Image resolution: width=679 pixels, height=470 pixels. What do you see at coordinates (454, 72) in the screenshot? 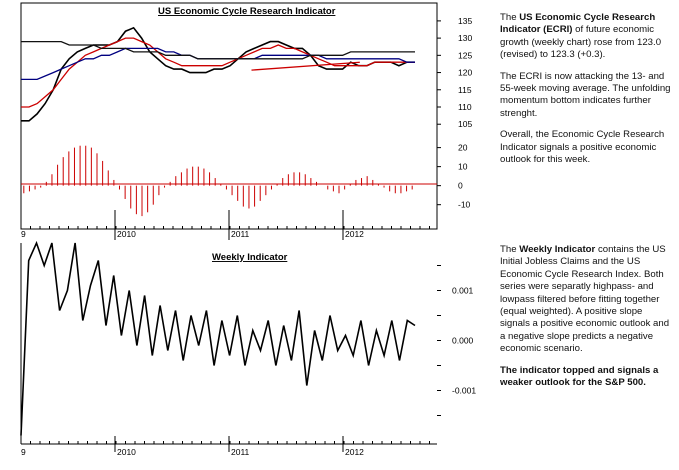
I see `ecri-y-ticks: 135 130 125 120 115 110 105` at bounding box center [454, 72].